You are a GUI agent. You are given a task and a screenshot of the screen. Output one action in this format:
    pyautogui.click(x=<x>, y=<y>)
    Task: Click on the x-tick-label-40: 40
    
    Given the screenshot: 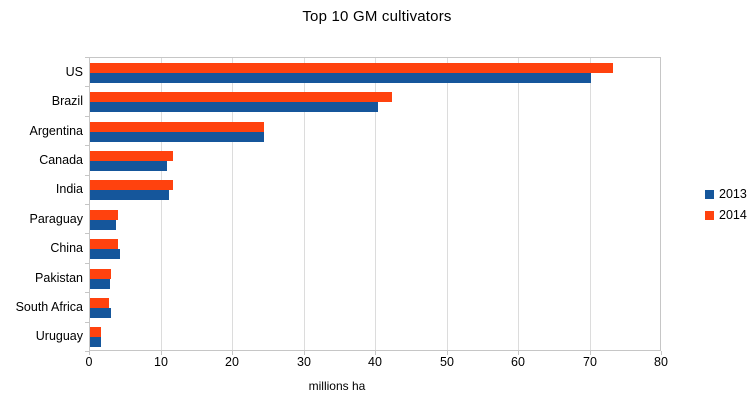 What is the action you would take?
    pyautogui.click(x=375, y=362)
    